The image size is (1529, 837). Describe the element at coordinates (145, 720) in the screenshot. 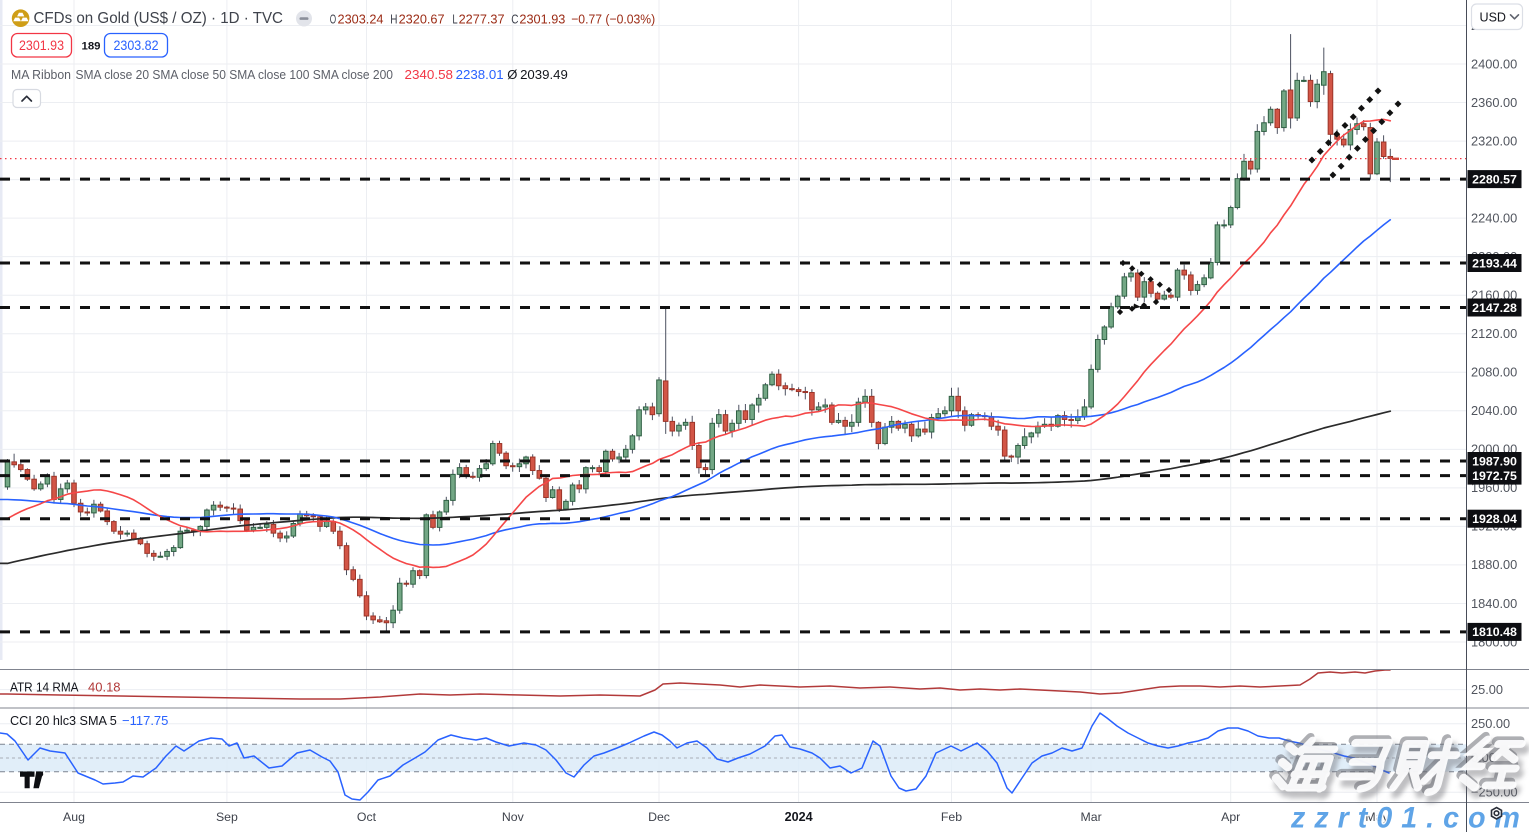

I see `svg-text: −117.75` at that location.